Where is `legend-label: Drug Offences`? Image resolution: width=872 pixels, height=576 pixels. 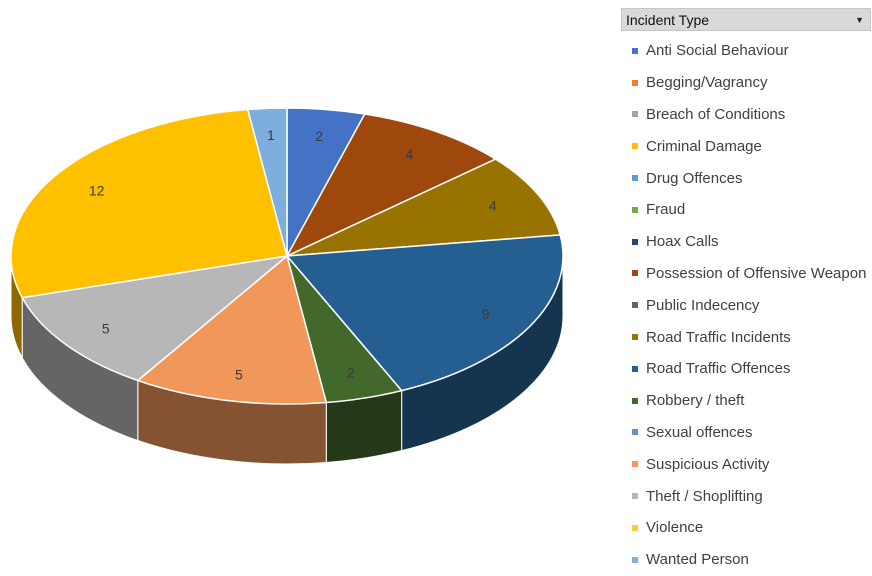 legend-label: Drug Offences is located at coordinates (694, 178).